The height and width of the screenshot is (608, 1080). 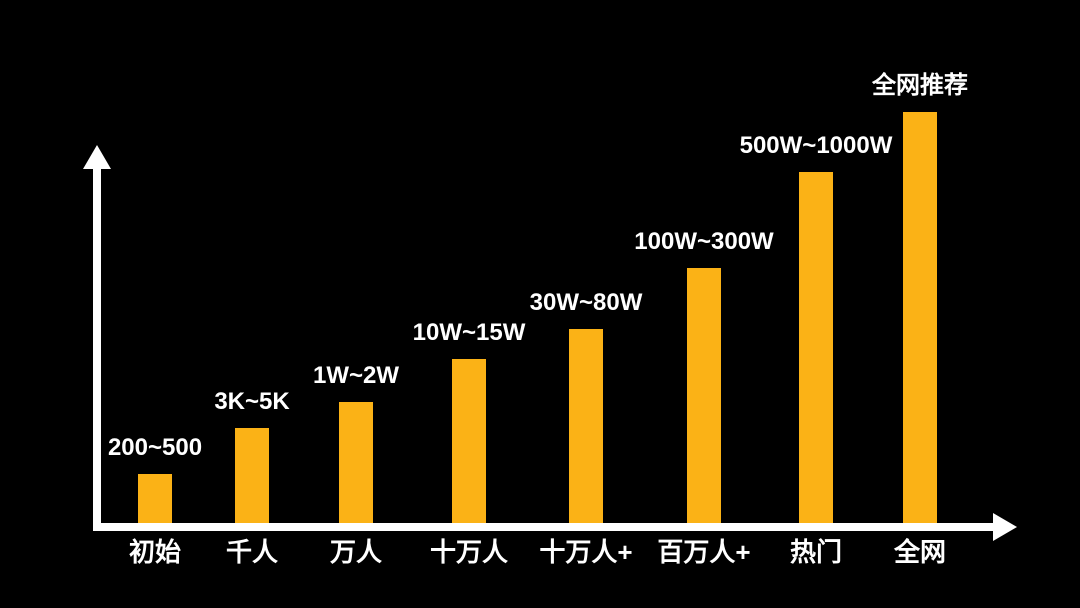 I want to click on bar-value-label: 1W~2W, so click(x=355, y=375).